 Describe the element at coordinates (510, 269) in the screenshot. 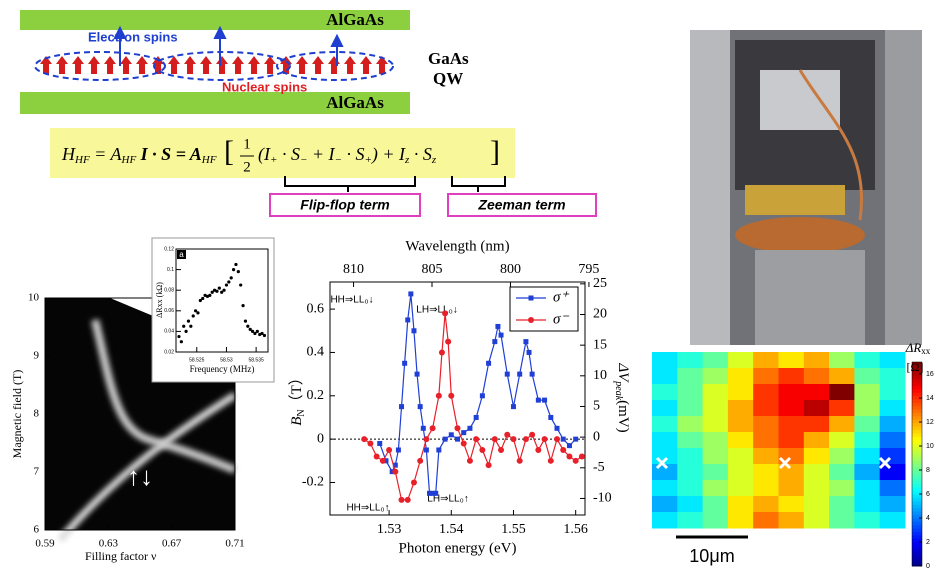

I see `tick-label: 800` at that location.